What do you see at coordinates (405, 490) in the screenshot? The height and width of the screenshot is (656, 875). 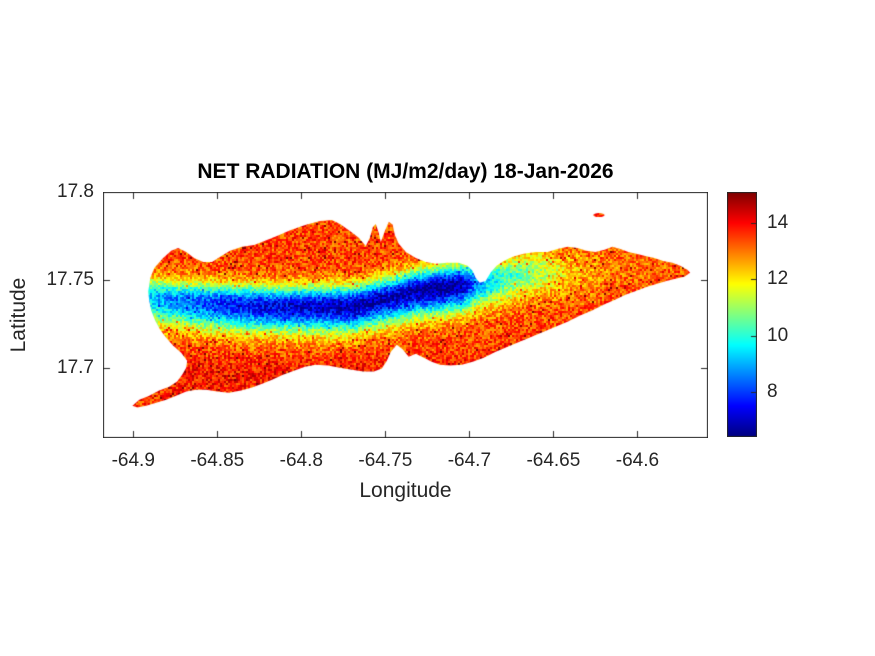 I see `x-axis-label: Longitude` at bounding box center [405, 490].